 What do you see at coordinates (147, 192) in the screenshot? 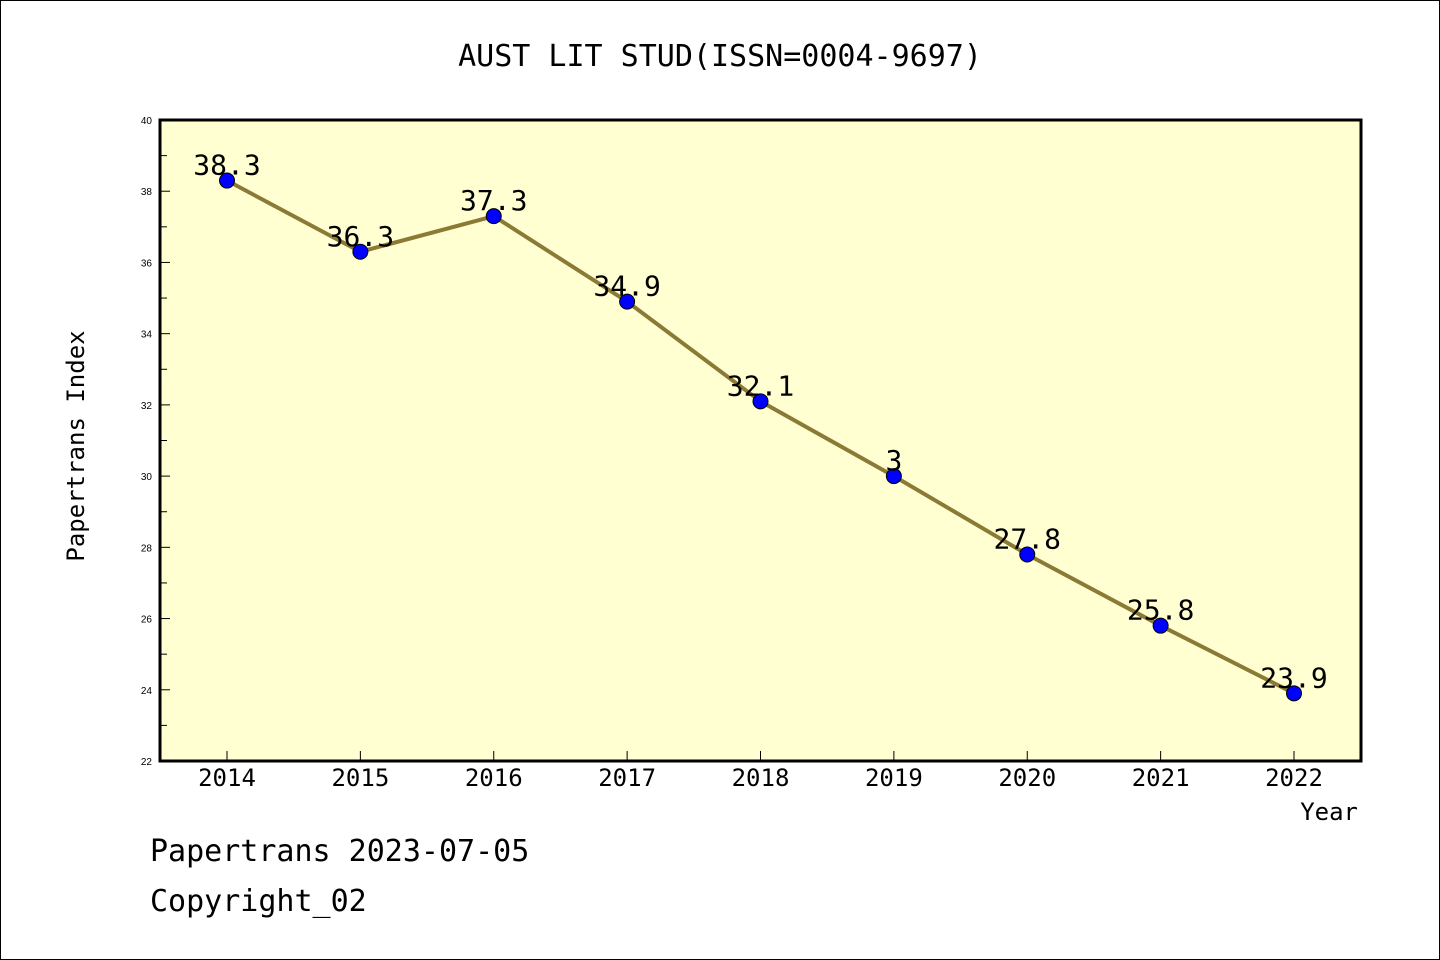
I see `y-tick-label: 38` at bounding box center [147, 192].